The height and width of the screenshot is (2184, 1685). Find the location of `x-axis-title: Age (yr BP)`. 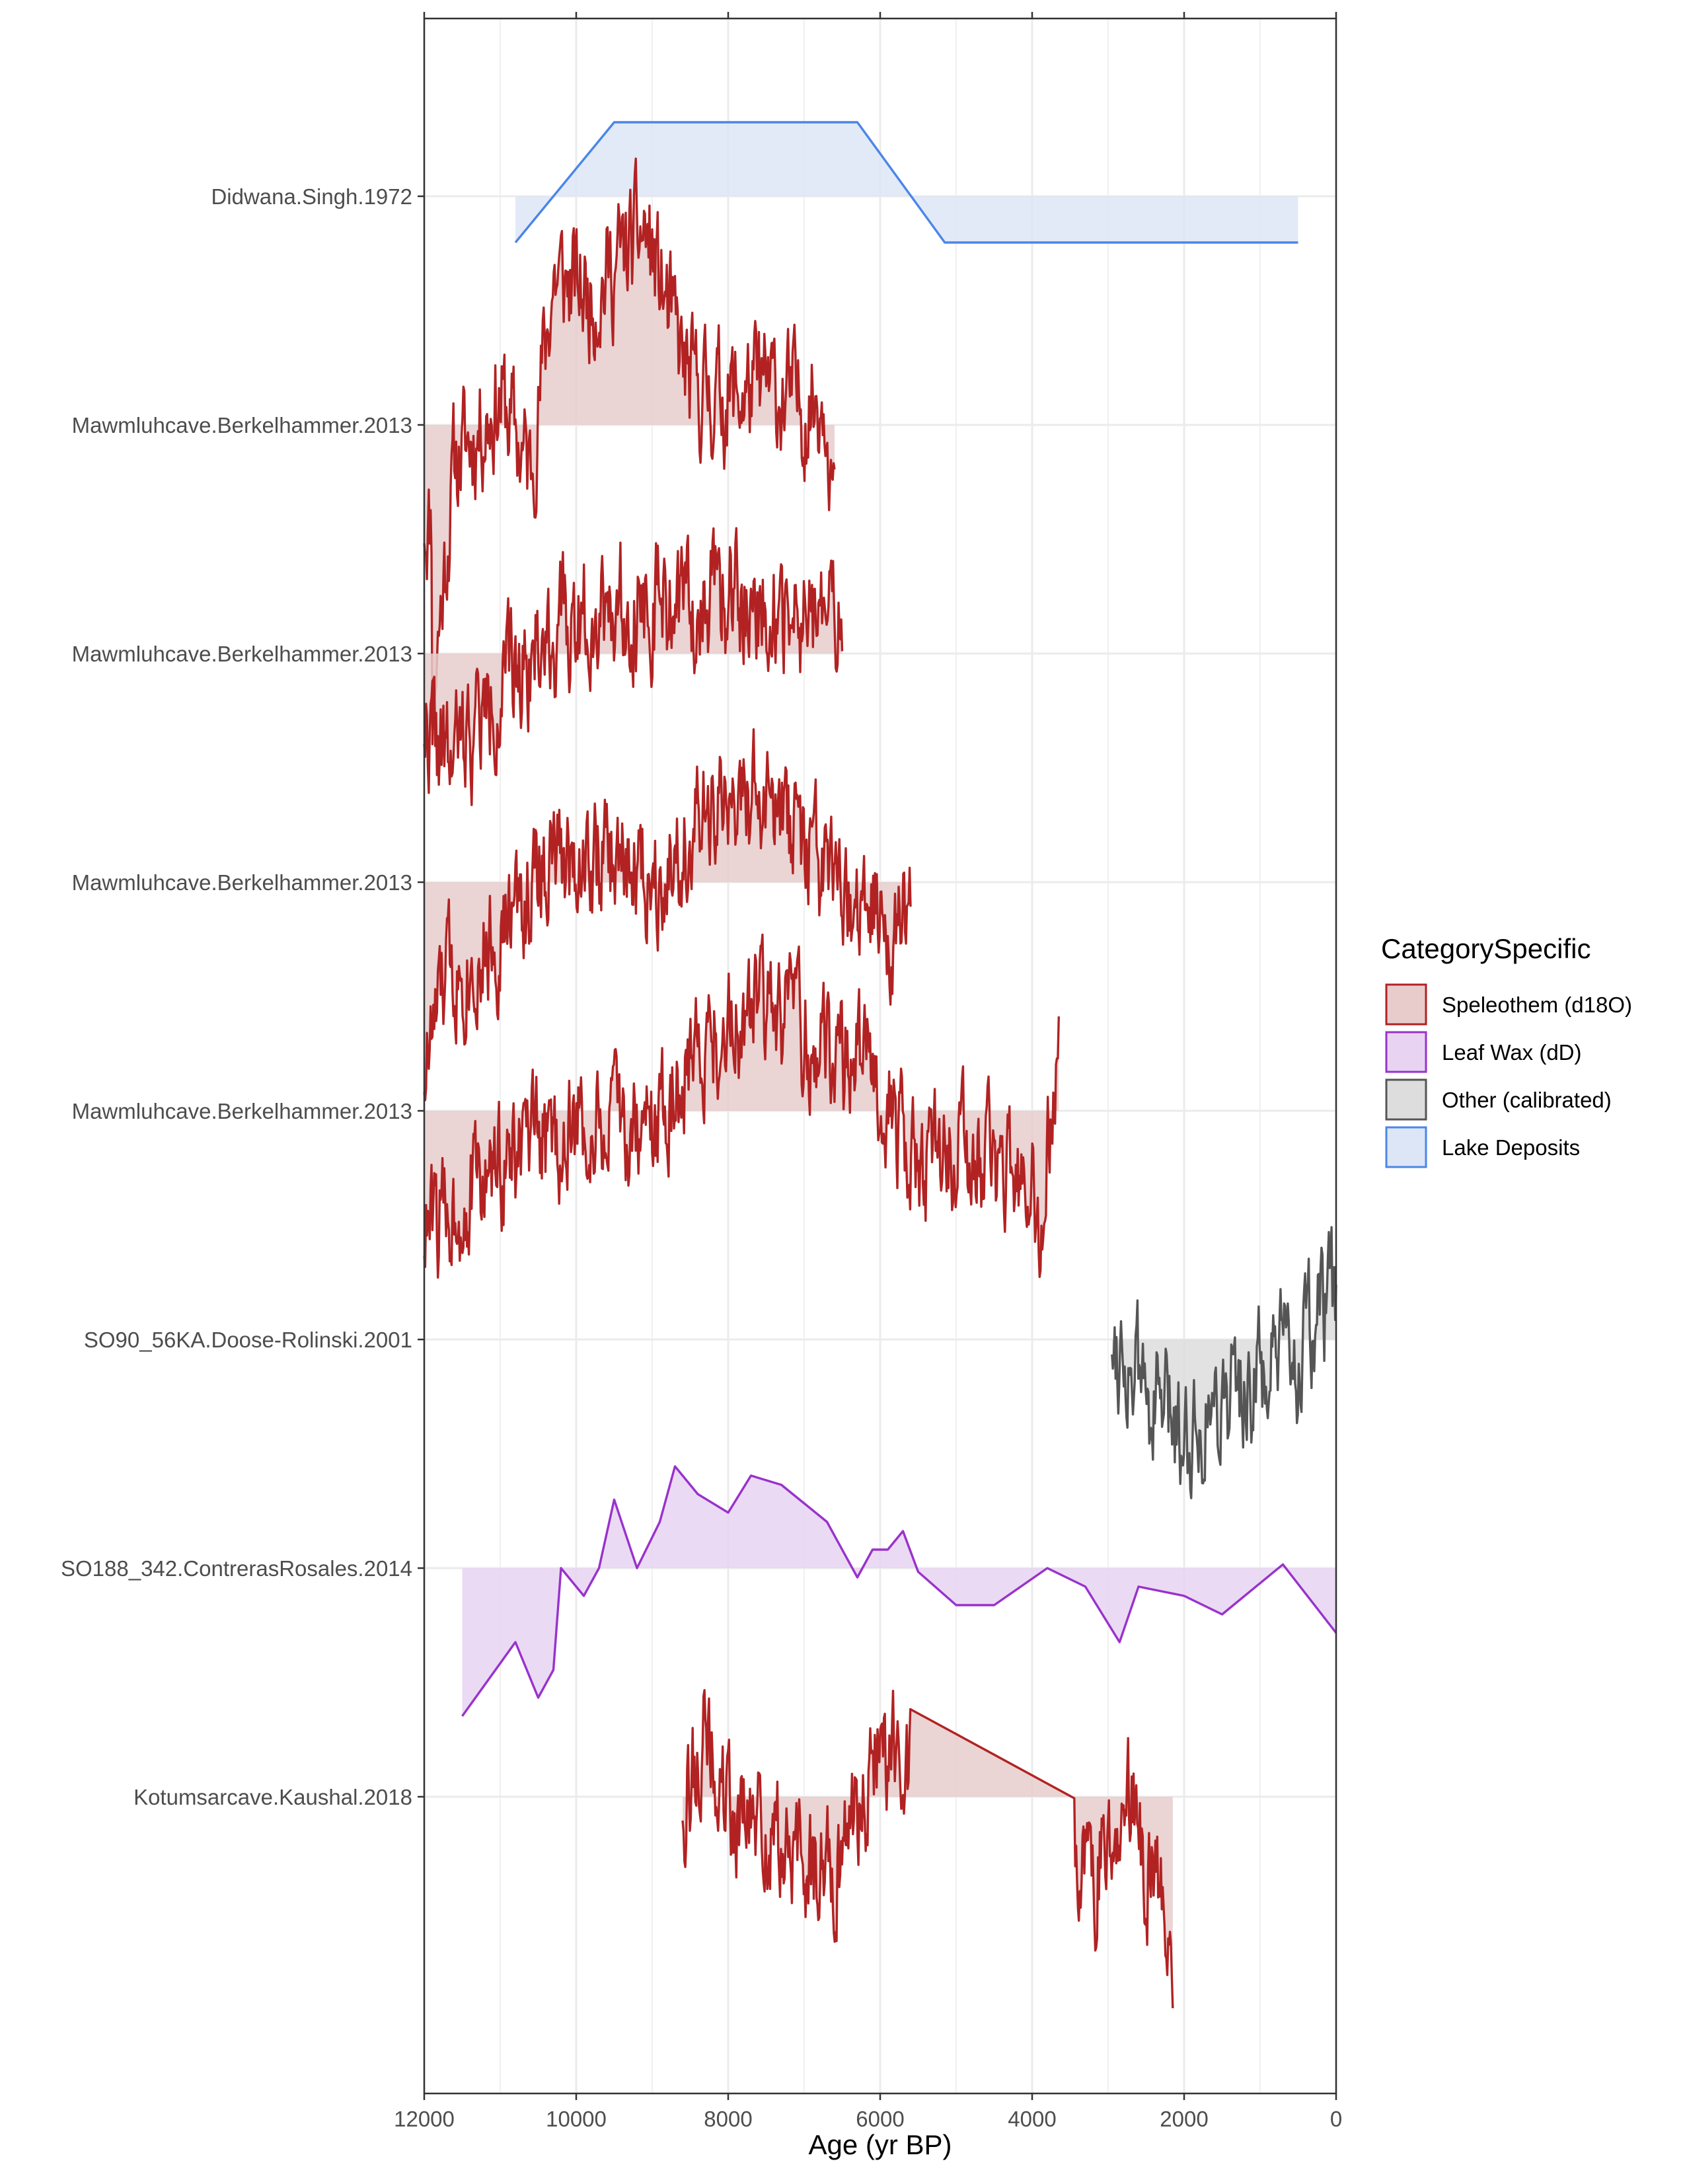

x-axis-title: Age (yr BP) is located at coordinates (880, 2144).